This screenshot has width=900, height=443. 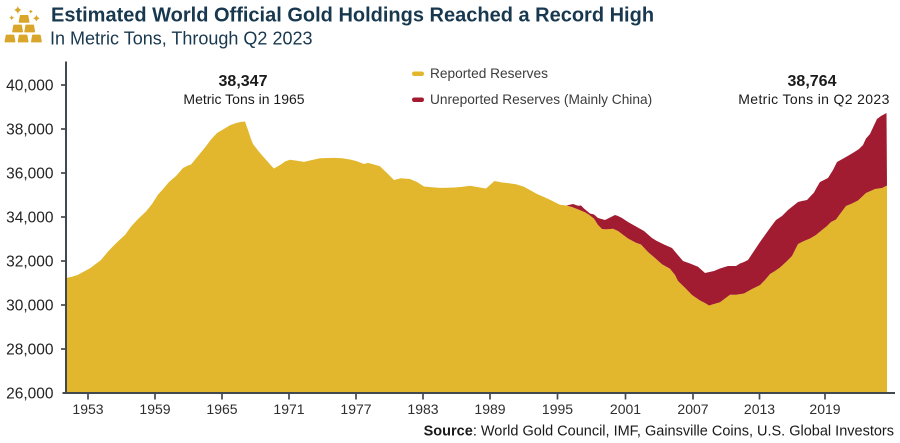 I want to click on svg-text: 26,000, so click(x=30, y=394).